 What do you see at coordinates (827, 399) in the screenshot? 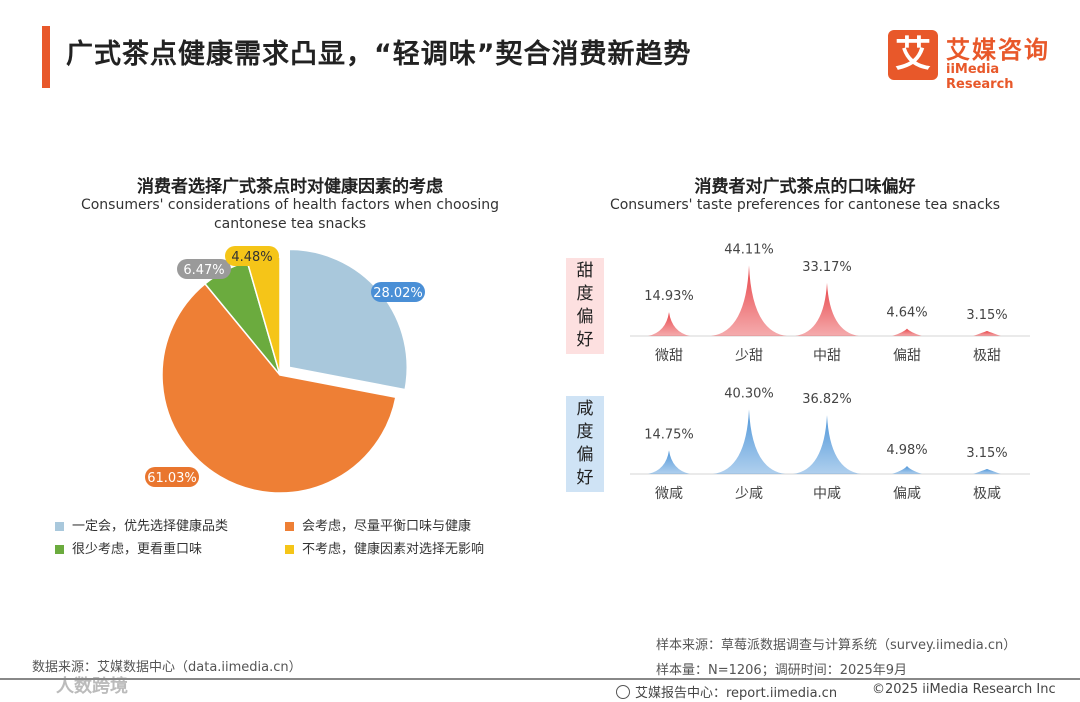
I see `taste-value-label: 36.82%` at bounding box center [827, 399].